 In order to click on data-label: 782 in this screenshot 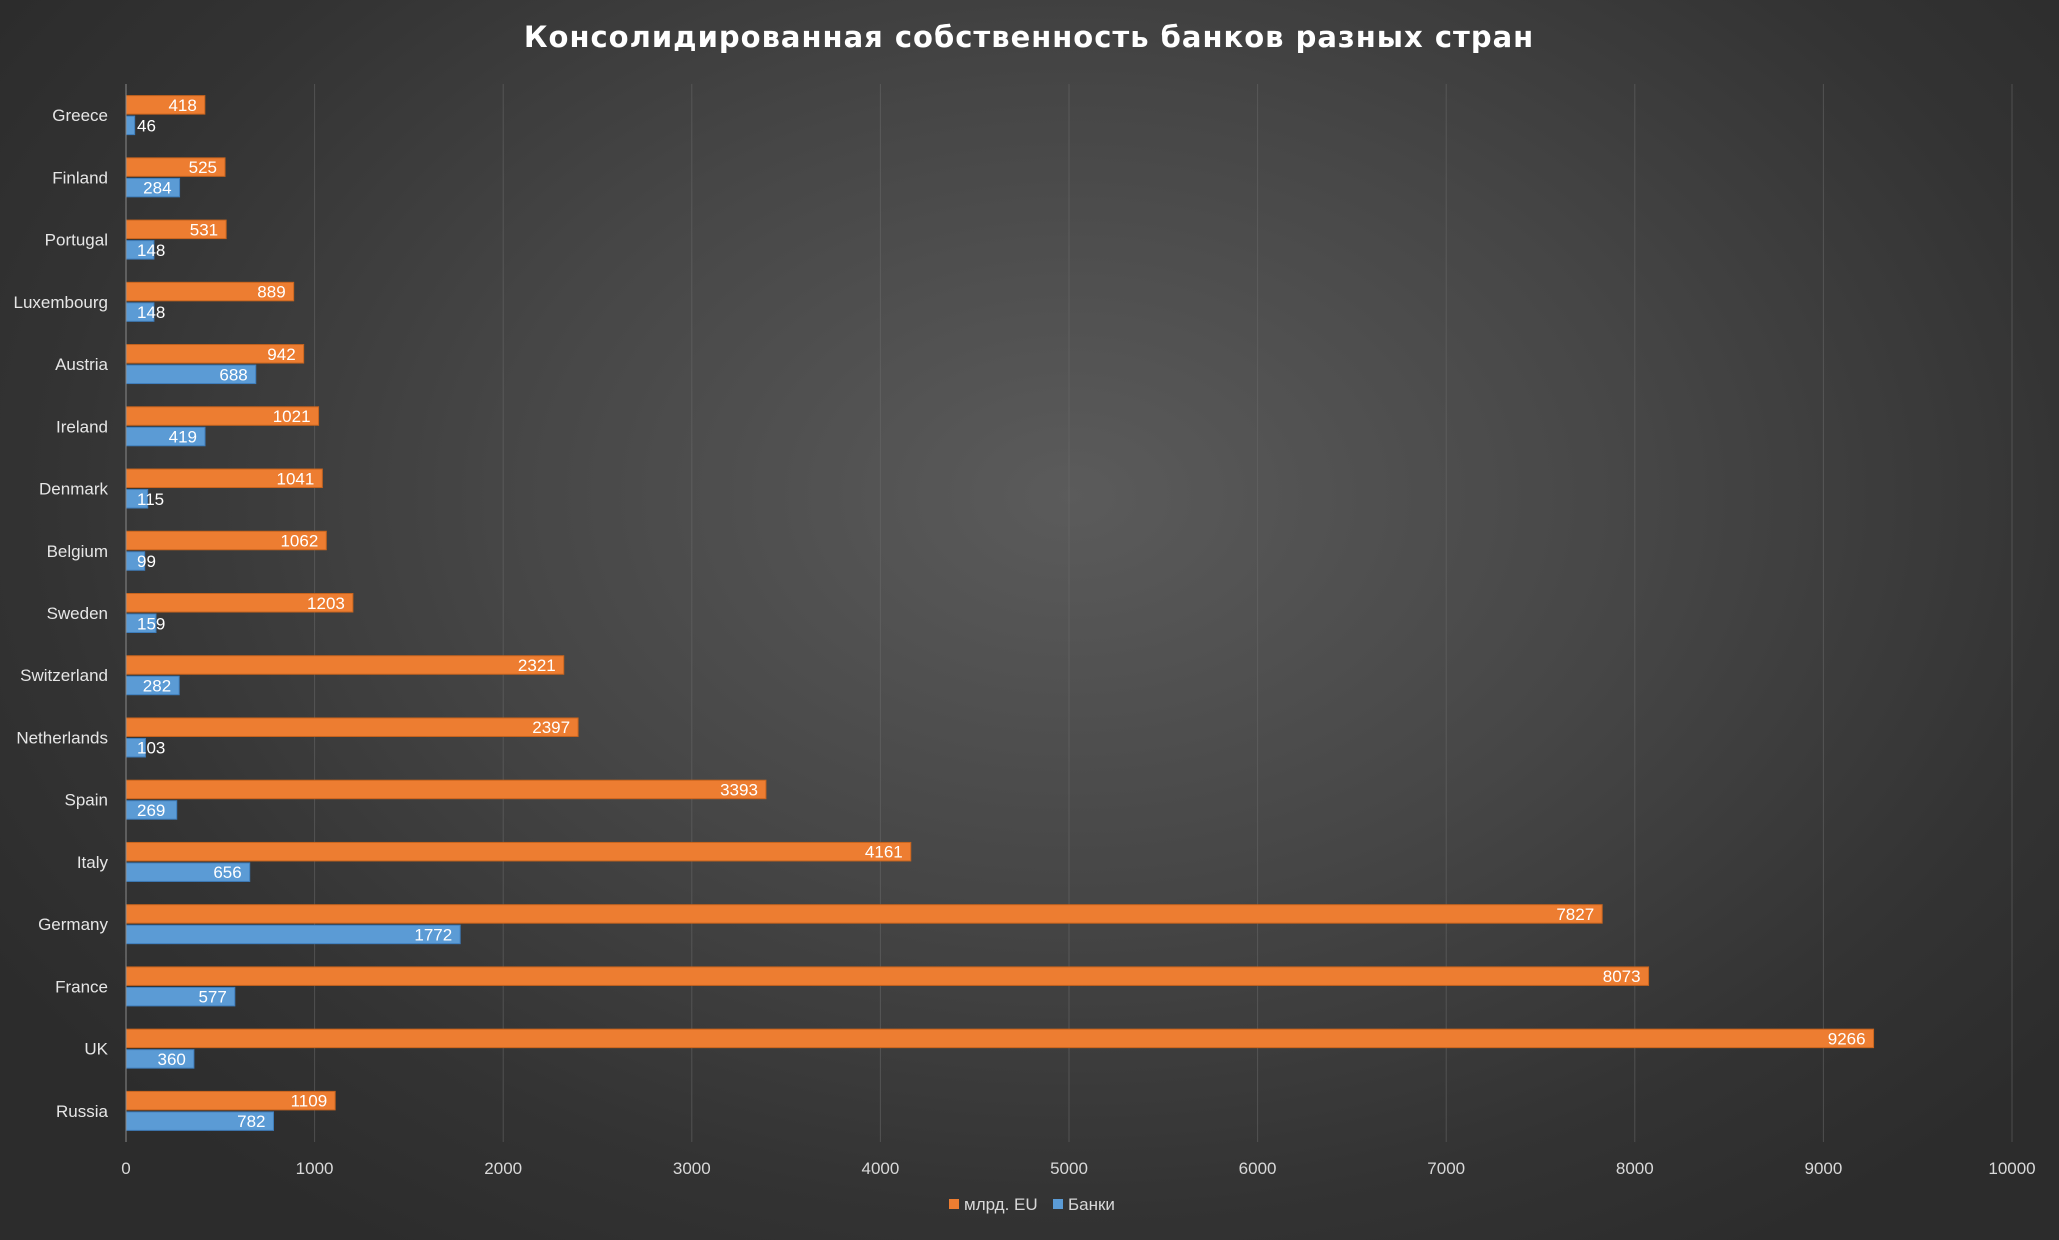, I will do `click(251, 1121)`.